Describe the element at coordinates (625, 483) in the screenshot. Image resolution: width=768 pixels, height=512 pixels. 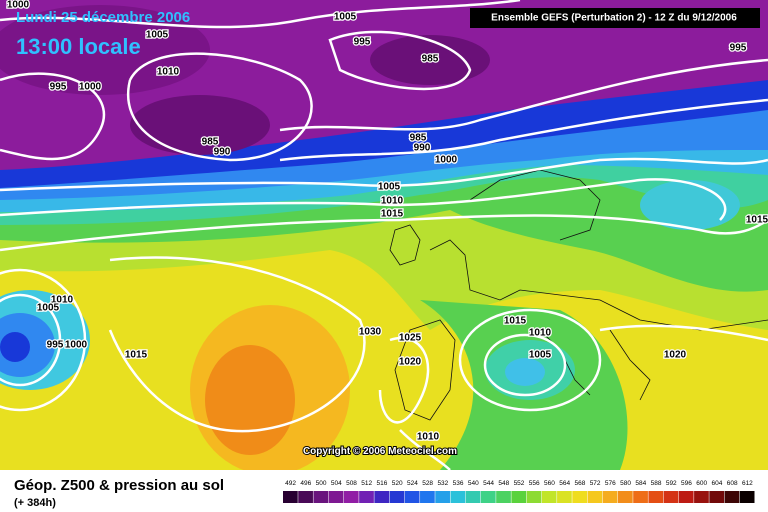
I see `colorbar-label: 580` at that location.